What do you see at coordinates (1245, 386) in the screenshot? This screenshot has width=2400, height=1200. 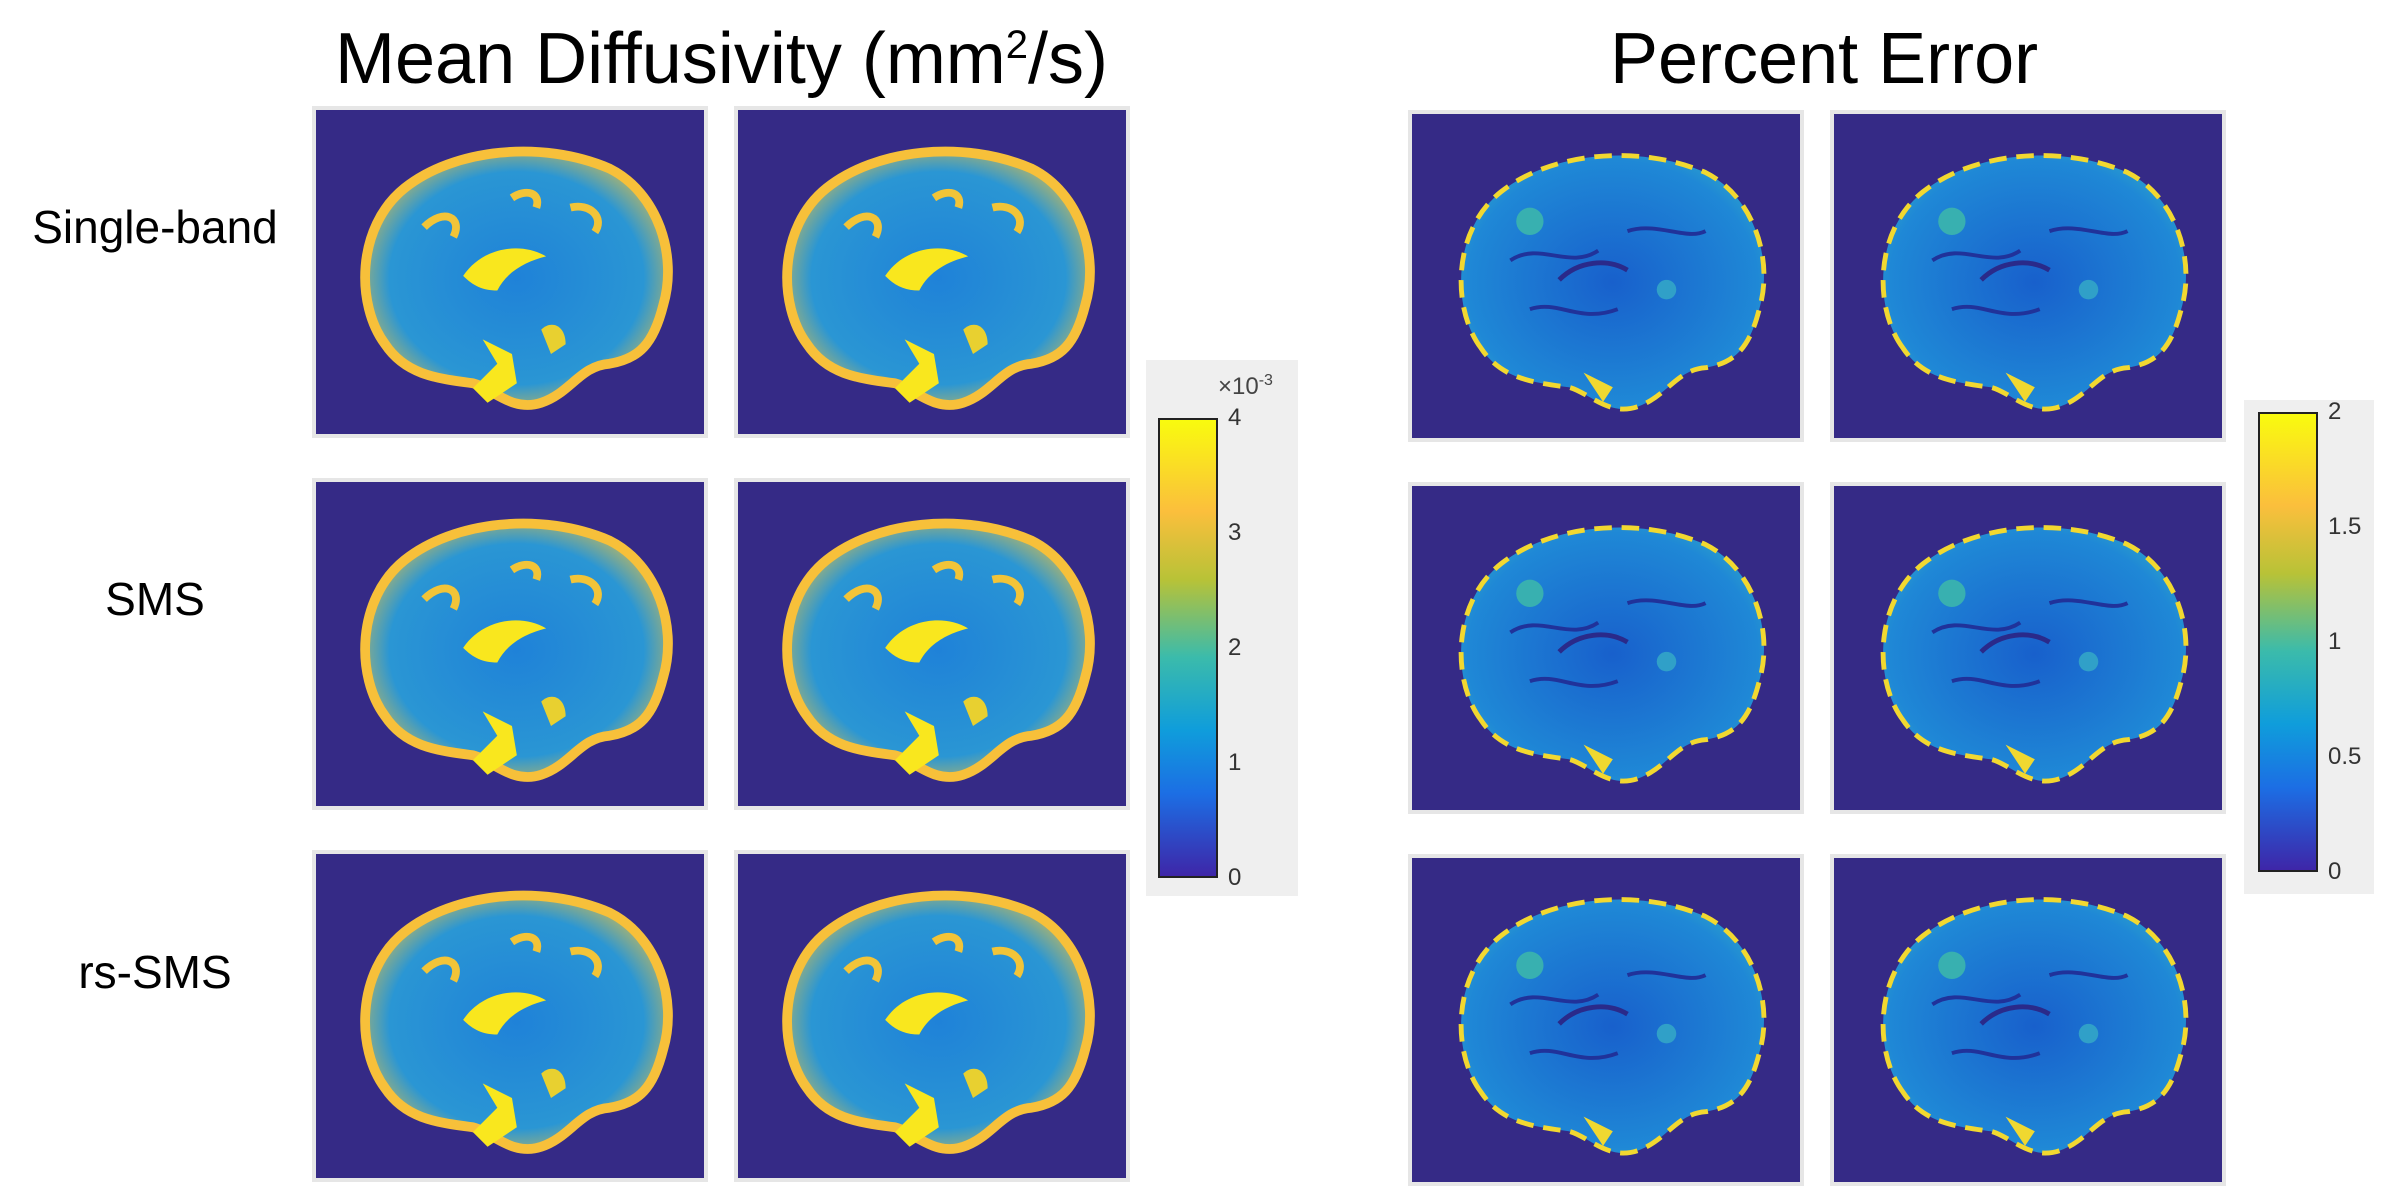 I see `md-colorbar-exponent: ×10⁻³` at bounding box center [1245, 386].